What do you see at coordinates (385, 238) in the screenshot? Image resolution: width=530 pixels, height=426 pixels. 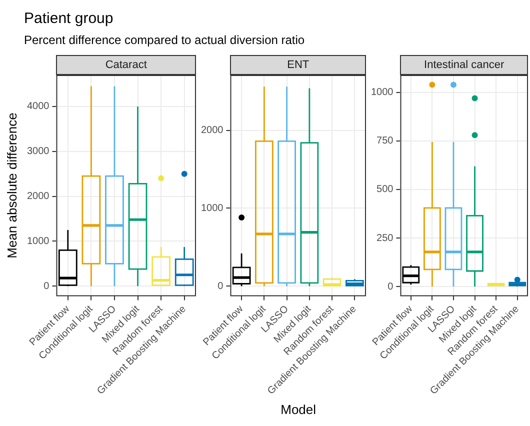 I see `y-tick-label: 250` at bounding box center [385, 238].